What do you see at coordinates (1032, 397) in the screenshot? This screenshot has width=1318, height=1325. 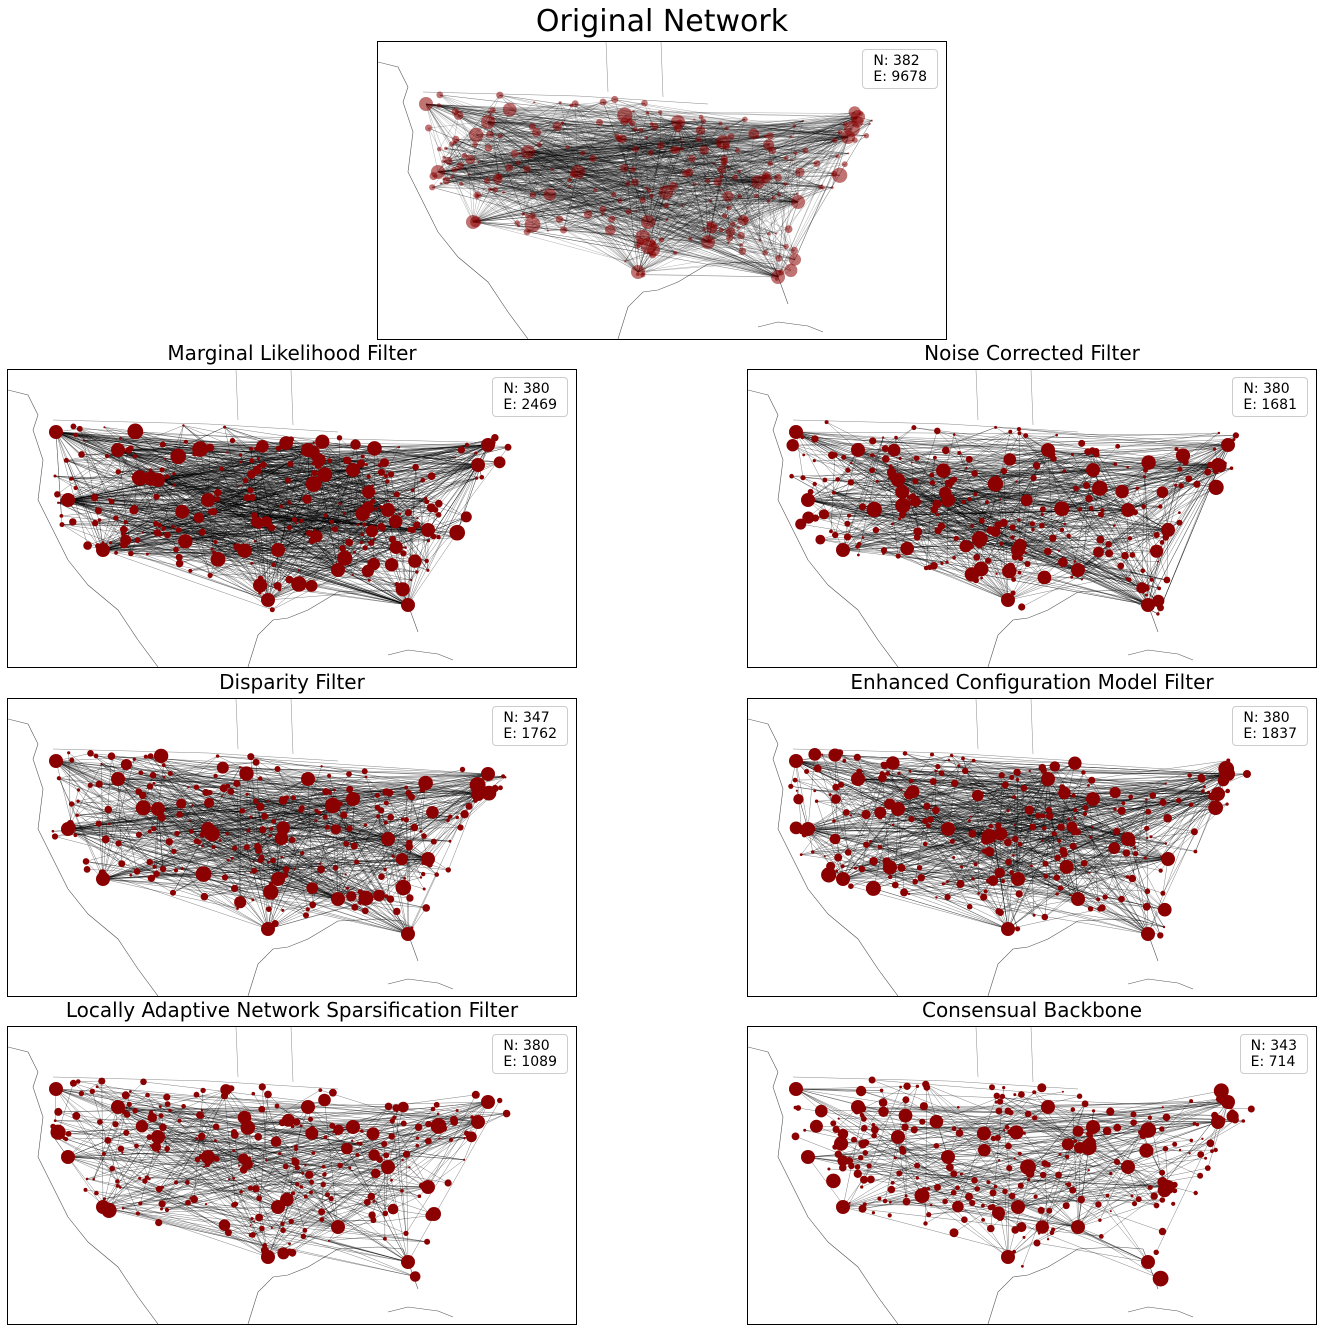 I see `border-line` at bounding box center [1032, 397].